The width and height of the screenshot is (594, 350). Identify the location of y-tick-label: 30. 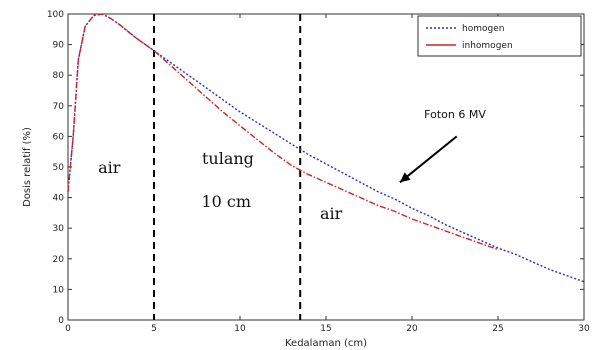
(59, 229).